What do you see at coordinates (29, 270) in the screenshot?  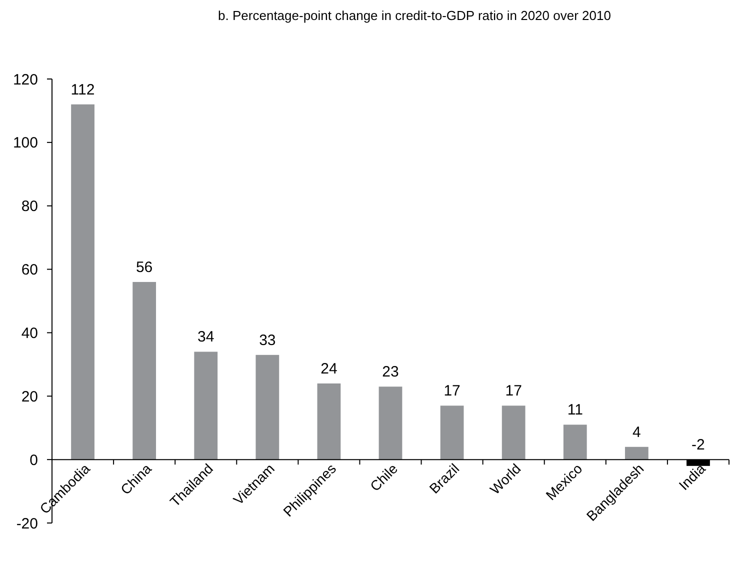 I see `y-tick-label: 60` at bounding box center [29, 270].